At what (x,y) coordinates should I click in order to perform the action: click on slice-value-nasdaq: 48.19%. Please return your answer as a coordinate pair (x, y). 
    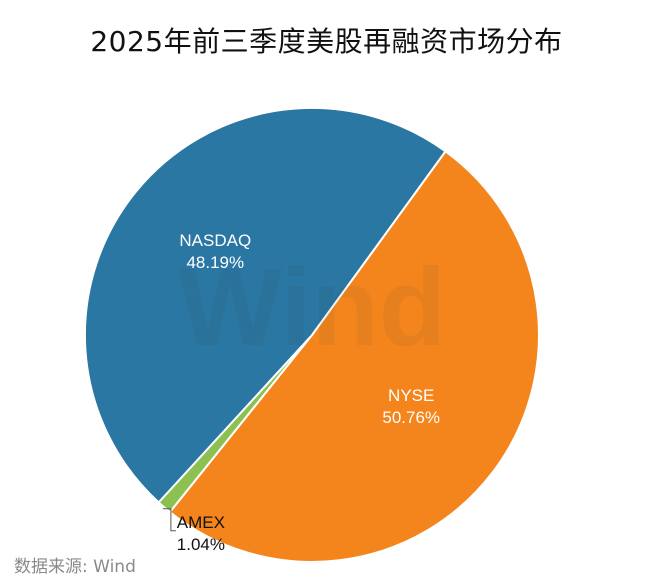
    Looking at the image, I should click on (215, 262).